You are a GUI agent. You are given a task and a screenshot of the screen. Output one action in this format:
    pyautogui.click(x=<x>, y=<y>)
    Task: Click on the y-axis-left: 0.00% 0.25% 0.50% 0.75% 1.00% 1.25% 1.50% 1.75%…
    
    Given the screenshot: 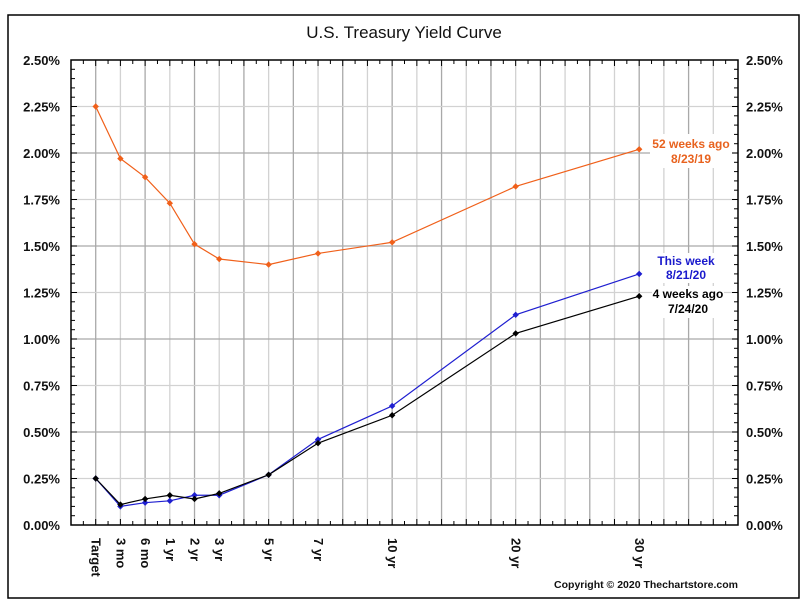 What is the action you would take?
    pyautogui.click(x=41, y=293)
    